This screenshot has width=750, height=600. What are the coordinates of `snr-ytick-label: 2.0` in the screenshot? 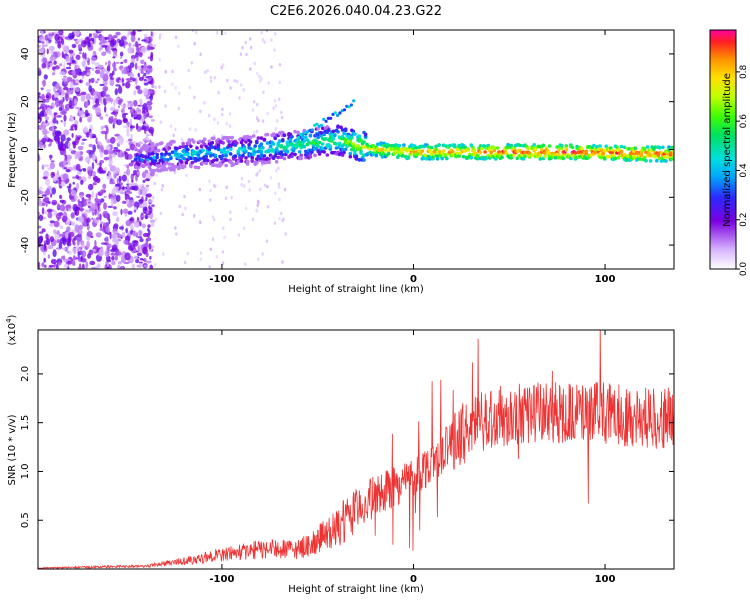 It's located at (25, 374).